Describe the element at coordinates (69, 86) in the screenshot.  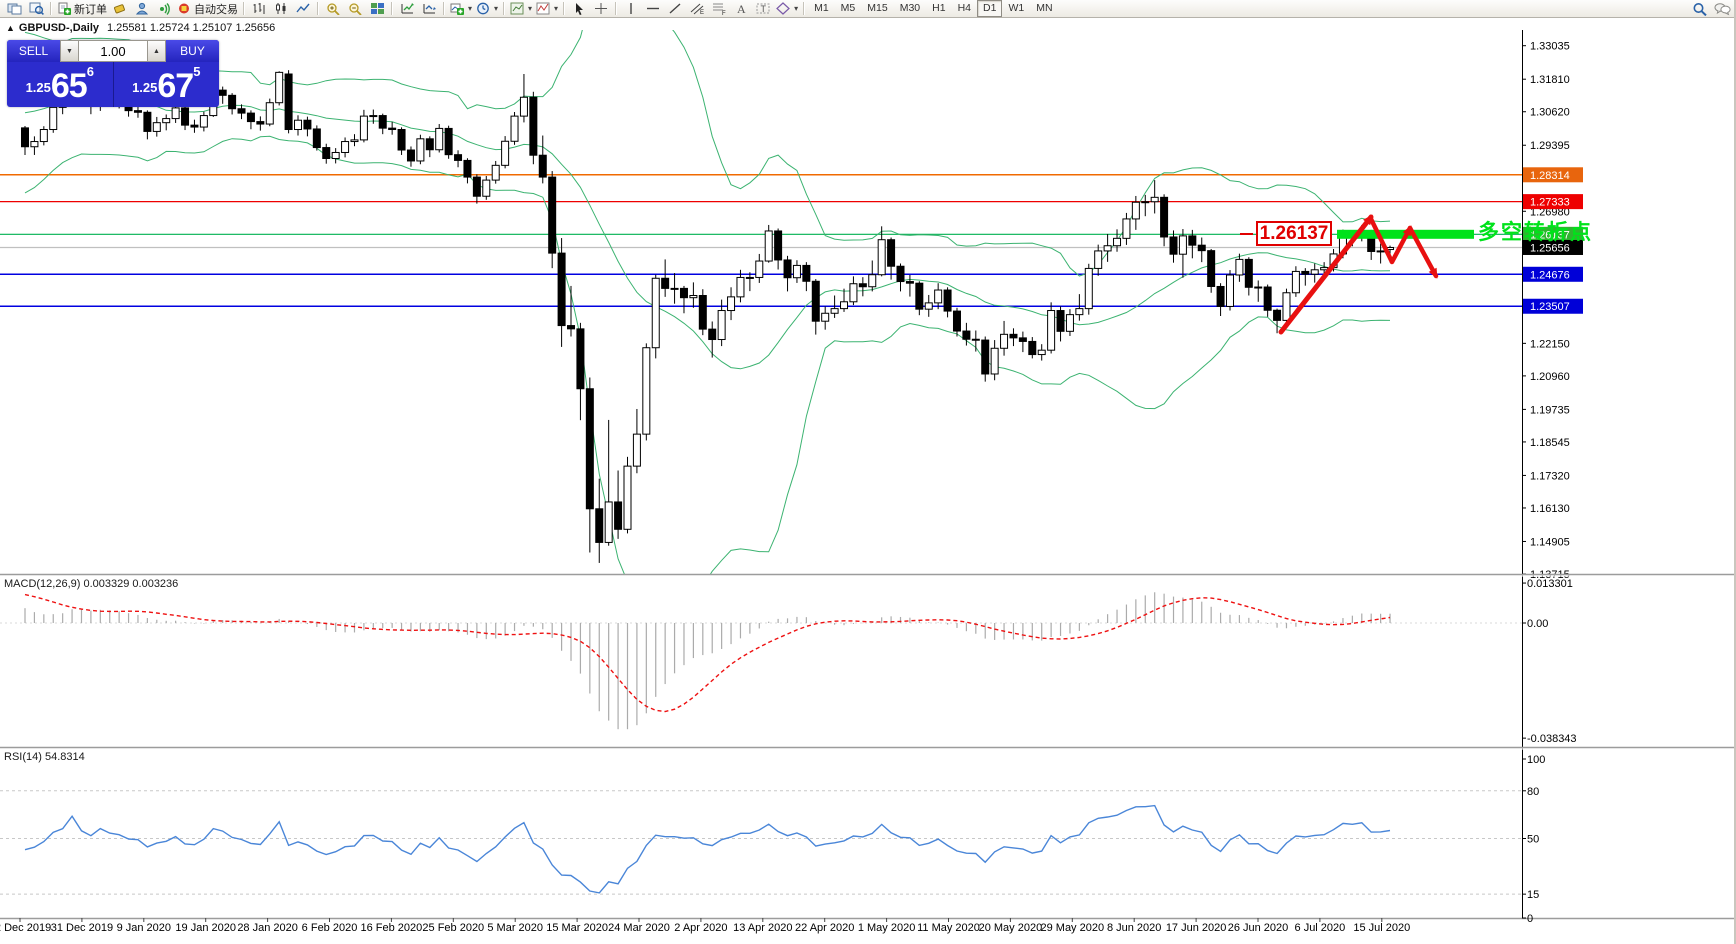
I see `bid-big-digits: 65` at that location.